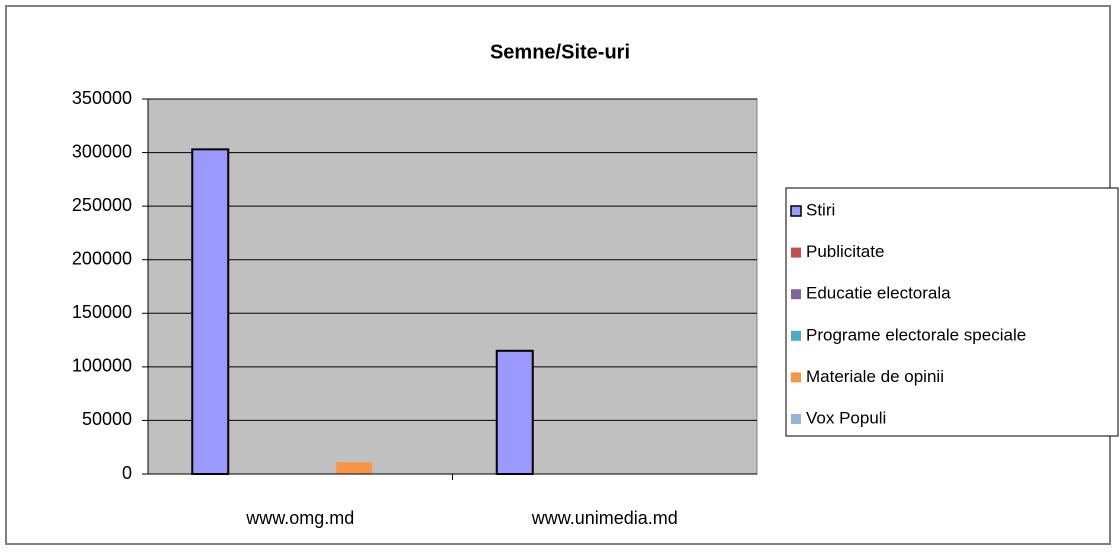 The image size is (1120, 557). I want to click on legend-label: Stiri, so click(820, 209).